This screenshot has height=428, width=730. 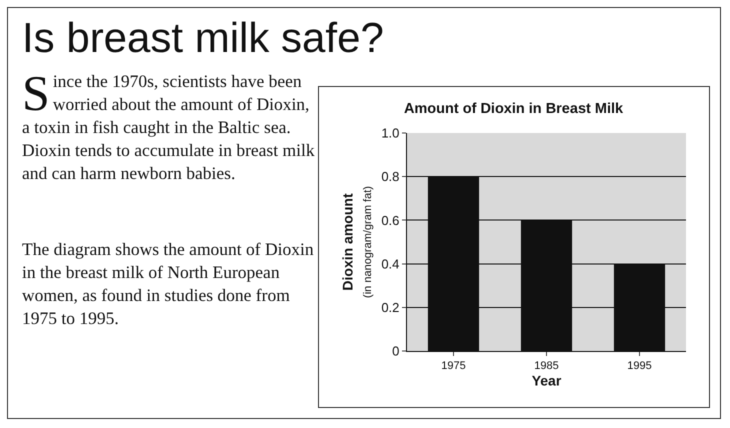 What do you see at coordinates (357, 242) in the screenshot?
I see `y-axis-title: Dioxin amount (in nanogram/gram fat)` at bounding box center [357, 242].